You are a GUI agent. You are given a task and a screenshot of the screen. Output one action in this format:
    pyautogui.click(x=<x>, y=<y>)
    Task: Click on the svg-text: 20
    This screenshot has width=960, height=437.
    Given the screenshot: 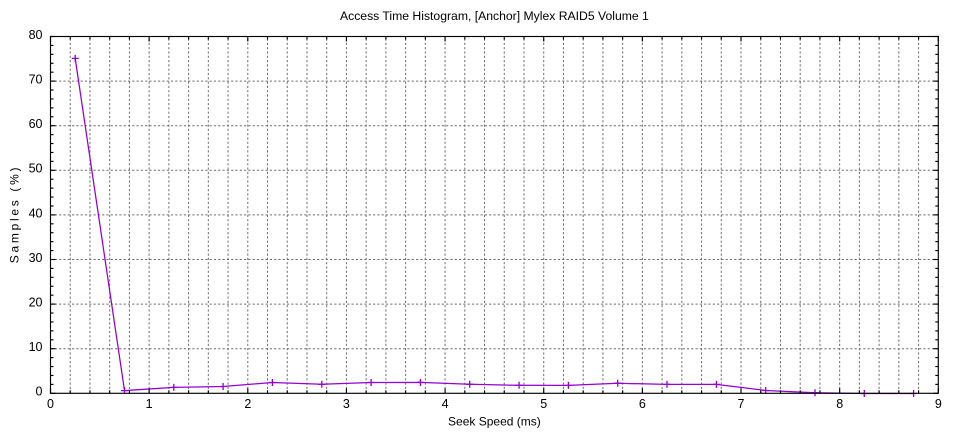 What is the action you would take?
    pyautogui.click(x=36, y=303)
    